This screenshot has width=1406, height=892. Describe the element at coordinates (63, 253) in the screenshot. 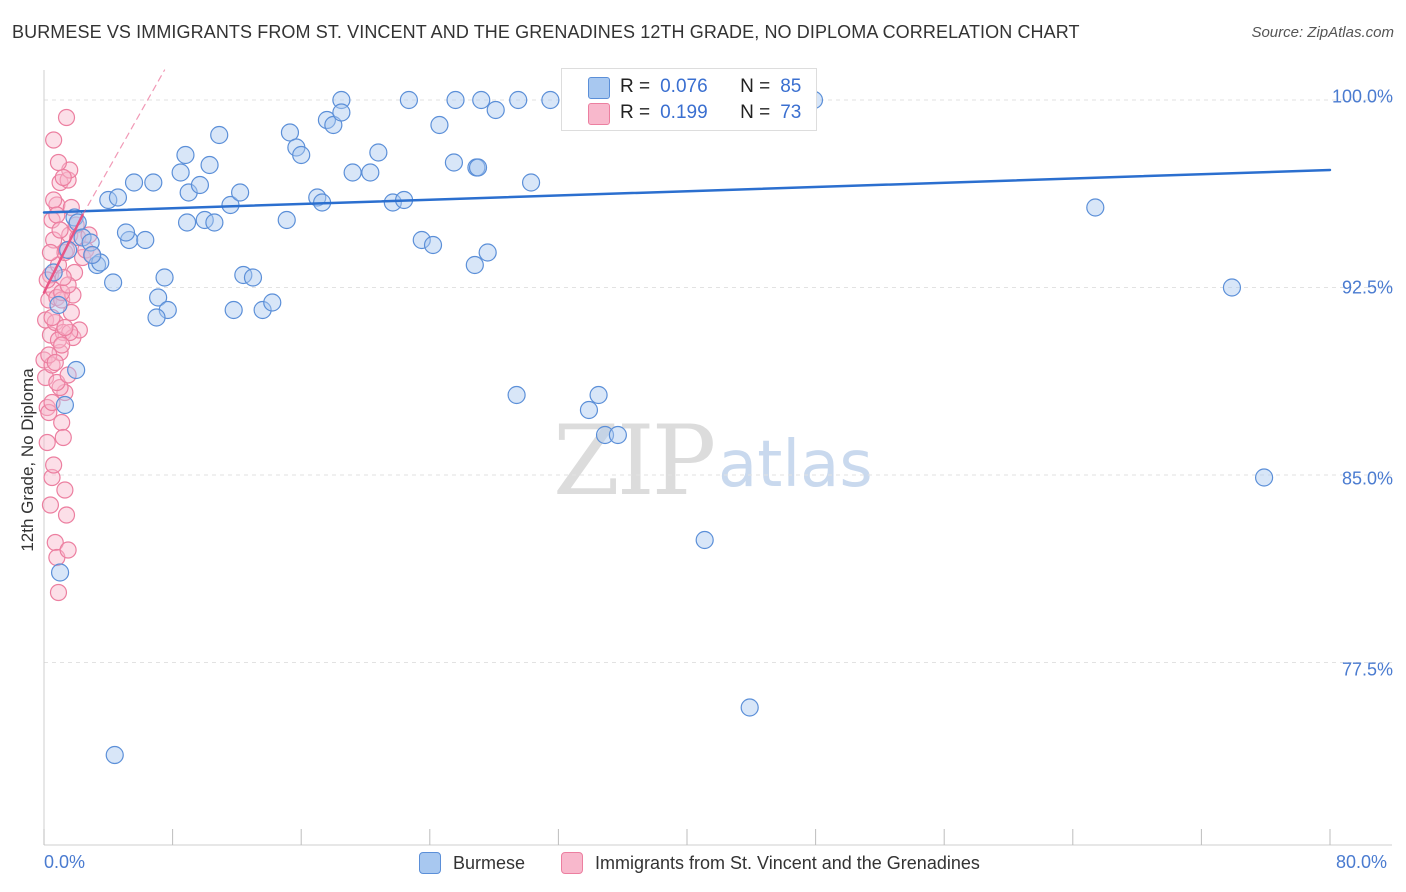

I see `immigrants-trend-line` at that location.